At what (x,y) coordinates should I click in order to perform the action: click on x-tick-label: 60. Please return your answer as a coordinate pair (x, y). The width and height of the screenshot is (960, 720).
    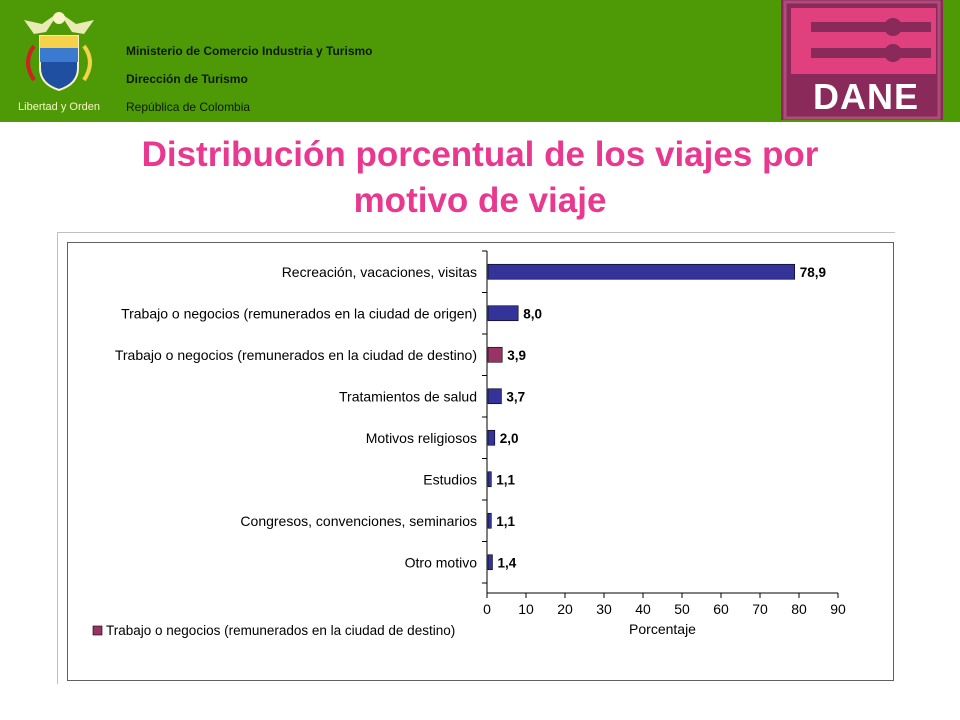
    Looking at the image, I should click on (721, 609).